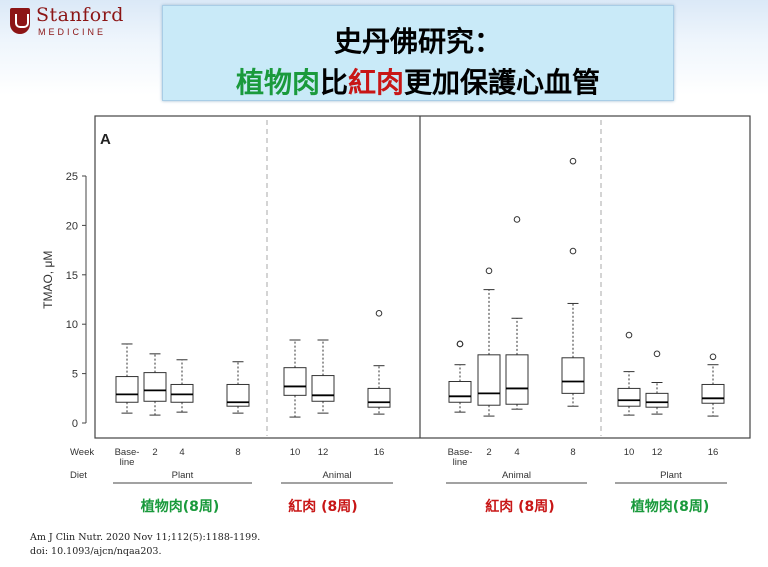 The height and width of the screenshot is (567, 768). I want to click on reference-doi: doi: 10.1093/ajcn/nqaa203., so click(96, 551).